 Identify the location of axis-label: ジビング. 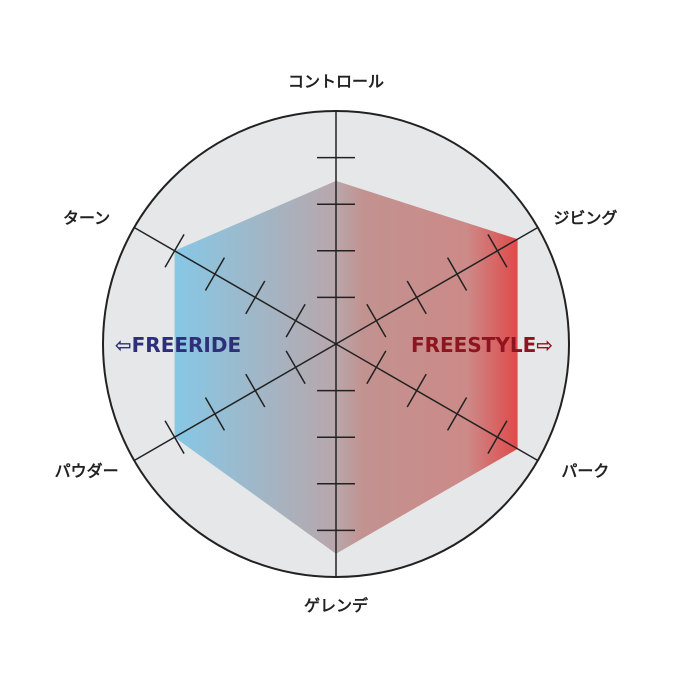
(585, 218).